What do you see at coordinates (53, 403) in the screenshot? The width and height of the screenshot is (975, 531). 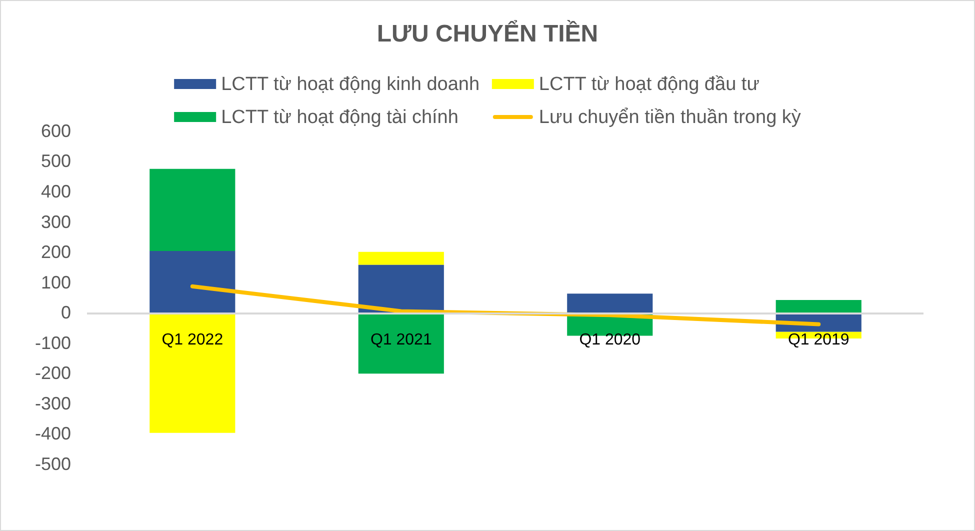 I see `y-tick-label: -300` at bounding box center [53, 403].